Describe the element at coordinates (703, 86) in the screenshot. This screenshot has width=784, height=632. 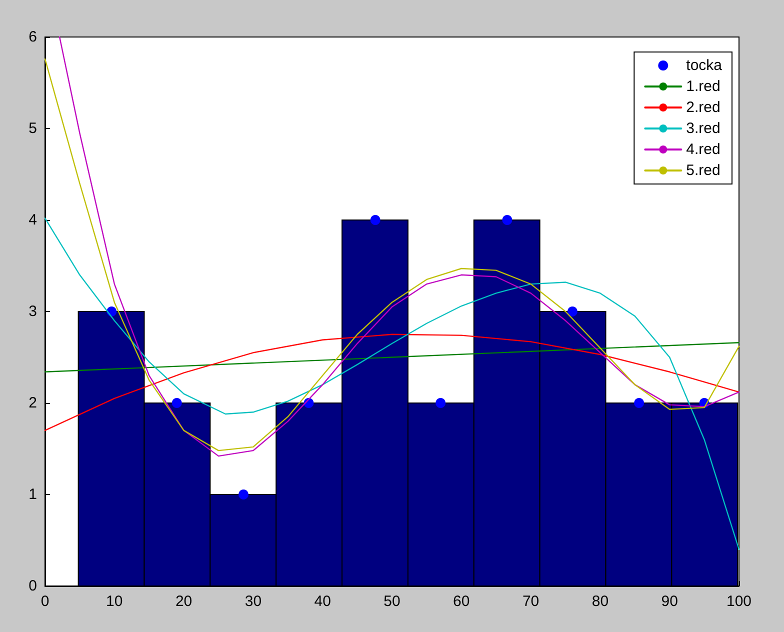
I see `legend-label: 1.red` at that location.